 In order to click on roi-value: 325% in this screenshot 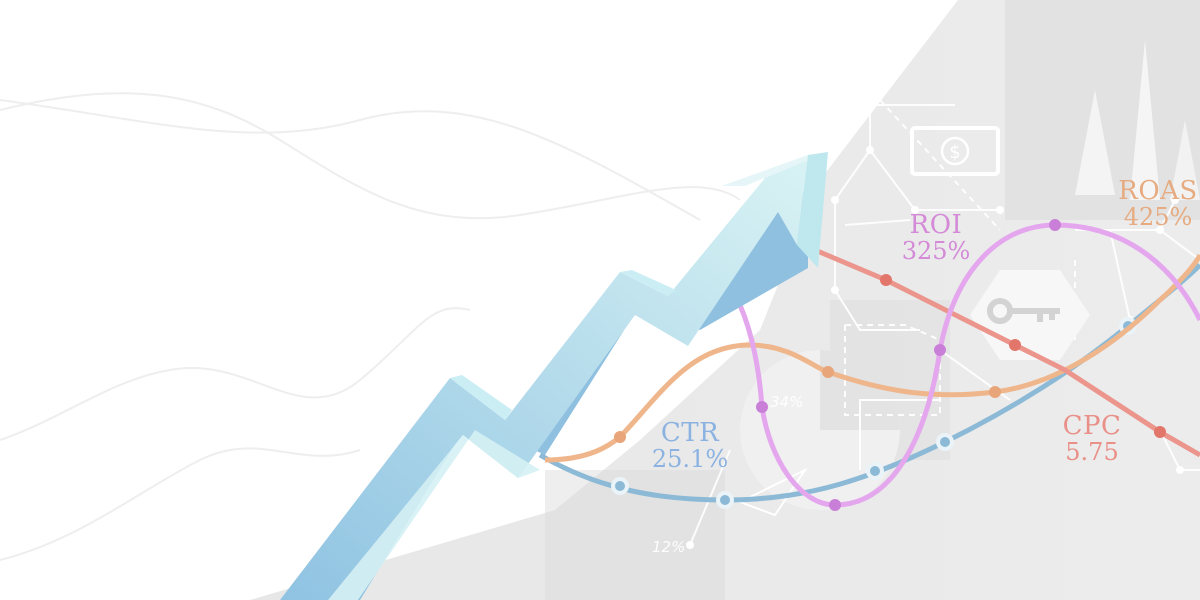, I will do `click(936, 250)`.